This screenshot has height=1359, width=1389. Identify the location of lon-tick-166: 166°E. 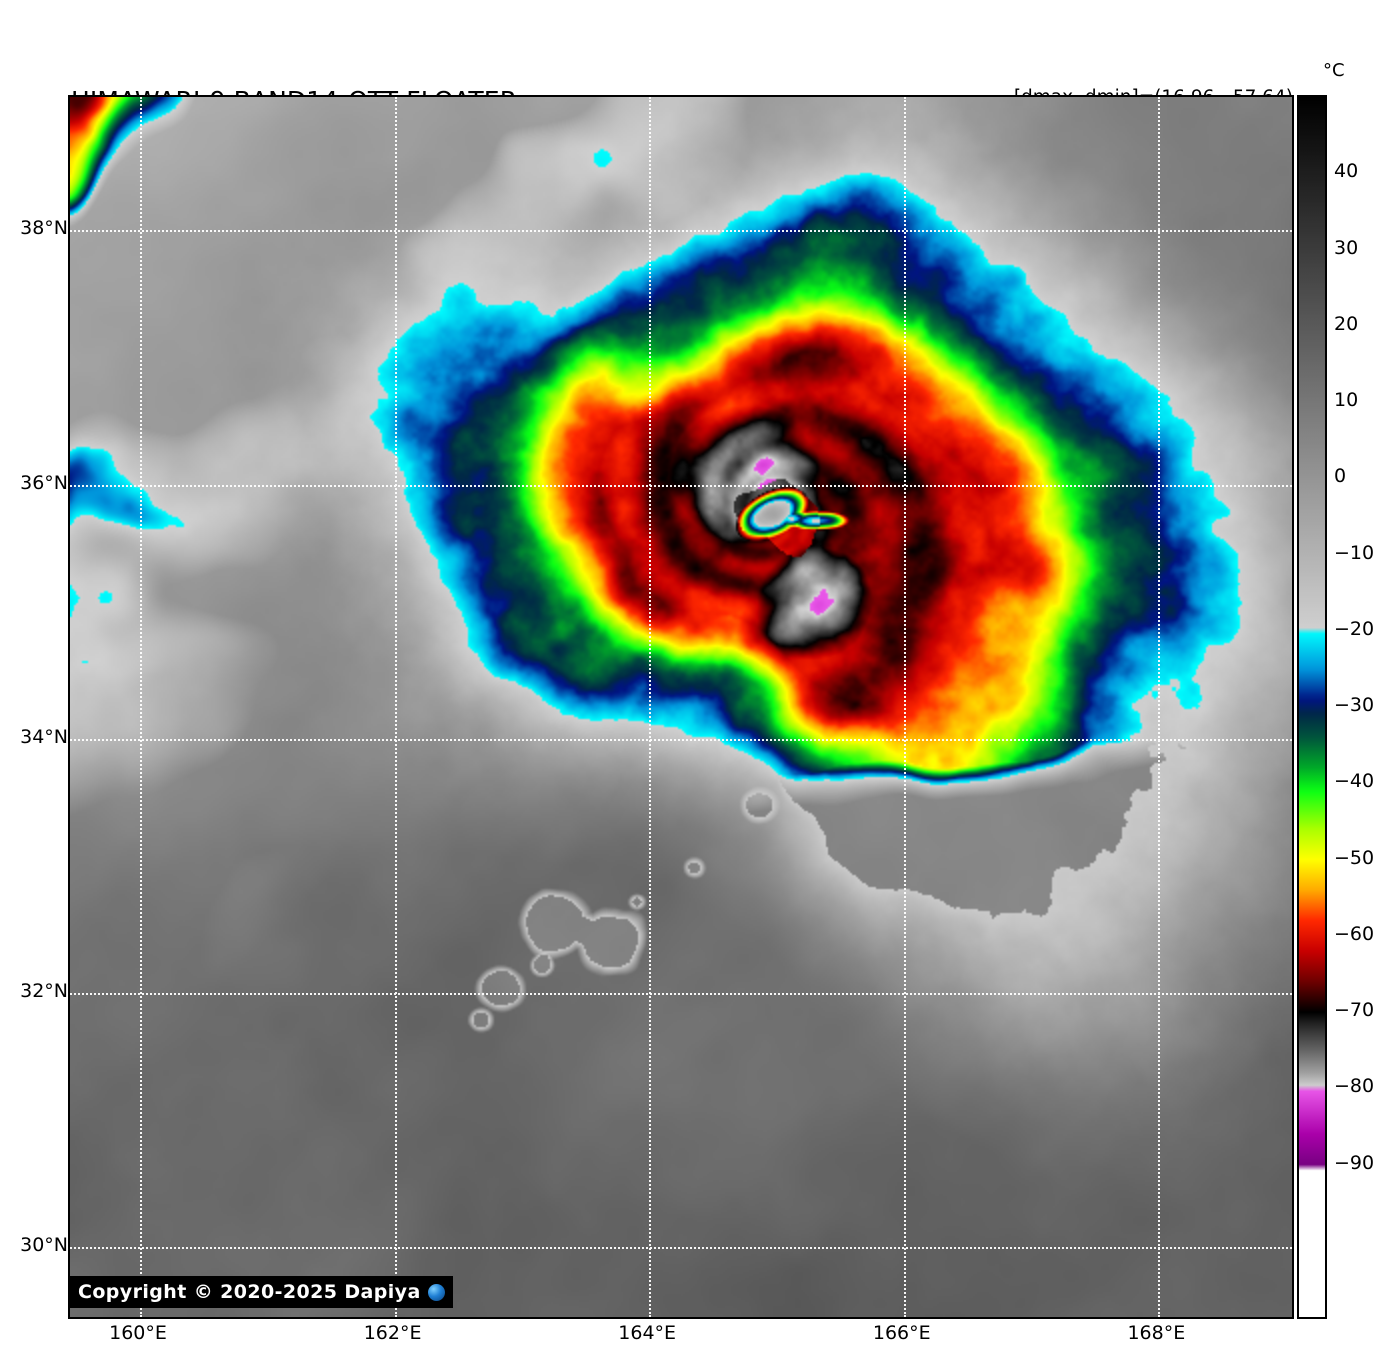
(901, 1333).